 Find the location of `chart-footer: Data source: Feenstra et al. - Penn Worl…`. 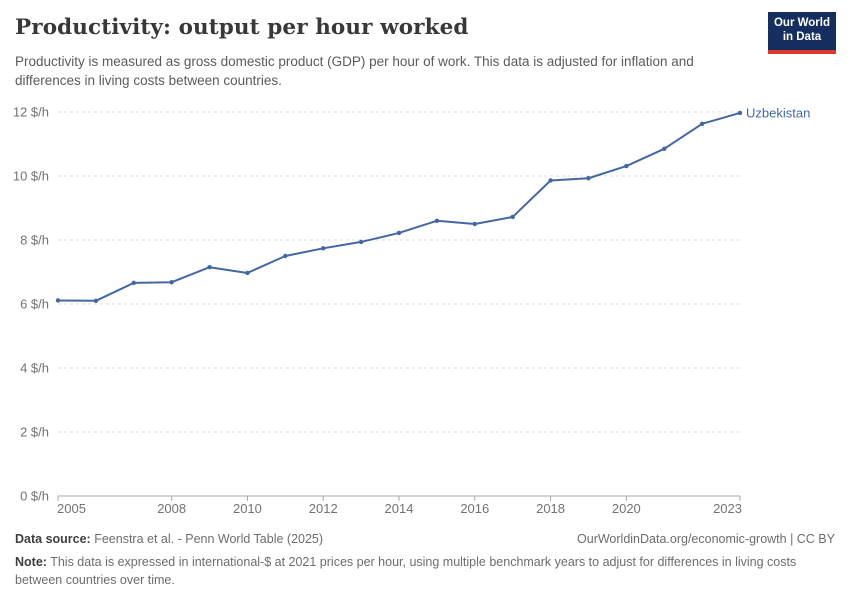

chart-footer: Data source: Feenstra et al. - Penn Worl… is located at coordinates (425, 559).